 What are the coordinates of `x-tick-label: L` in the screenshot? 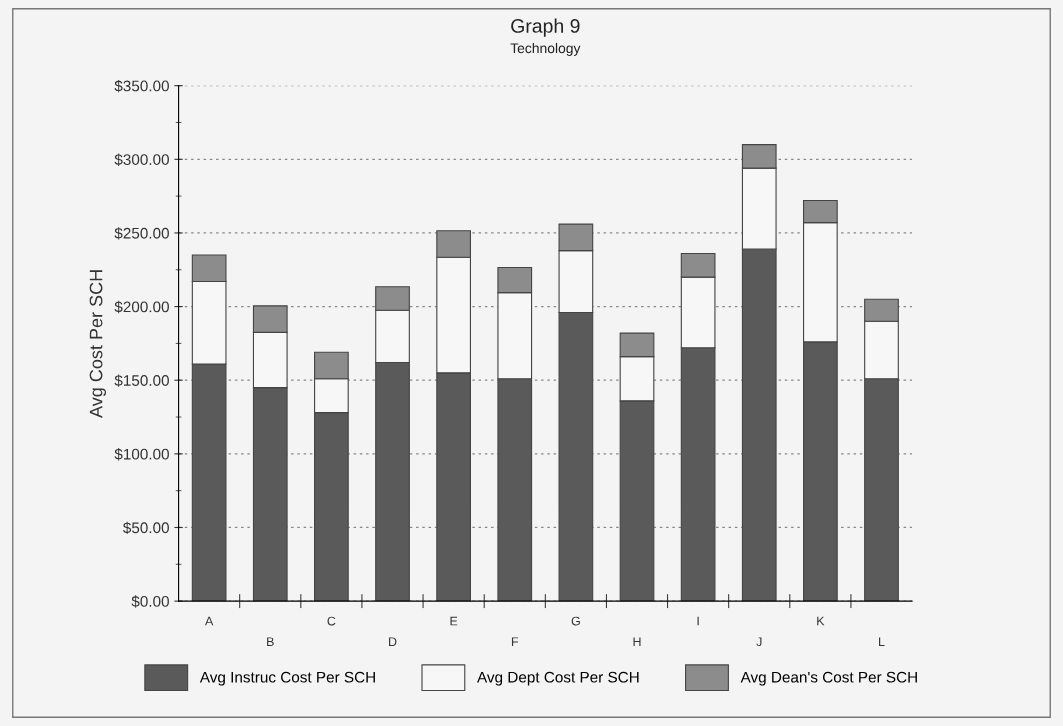 It's located at (882, 641).